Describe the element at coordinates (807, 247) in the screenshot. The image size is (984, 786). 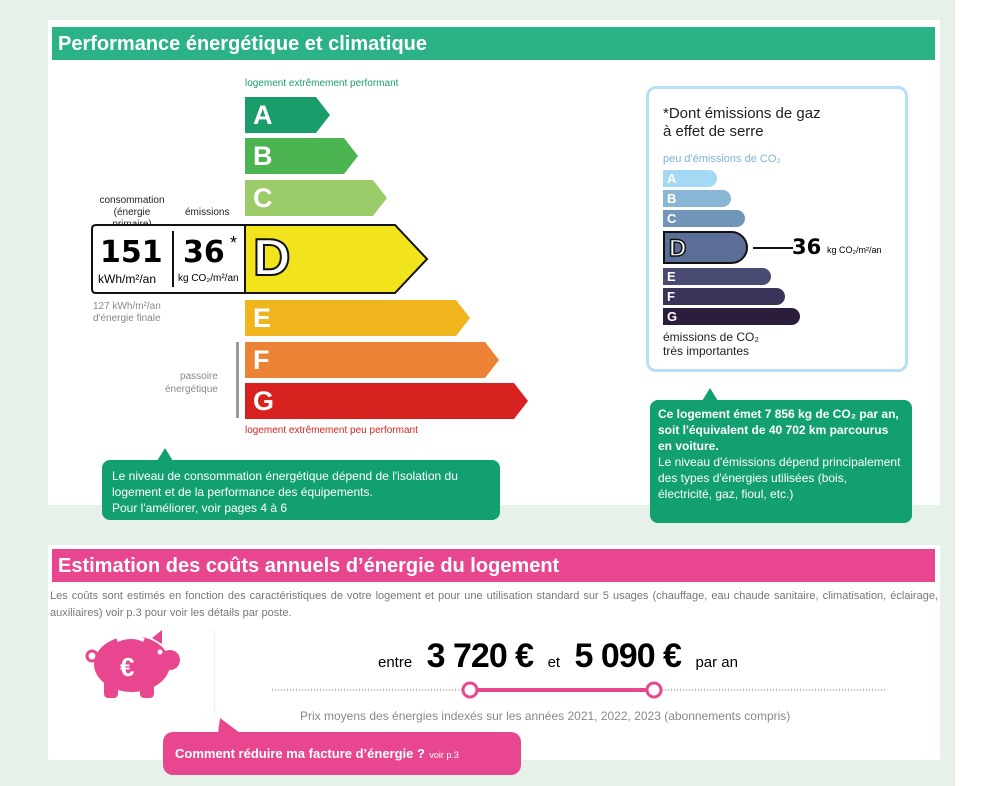
I see `ghg-value: 36` at that location.